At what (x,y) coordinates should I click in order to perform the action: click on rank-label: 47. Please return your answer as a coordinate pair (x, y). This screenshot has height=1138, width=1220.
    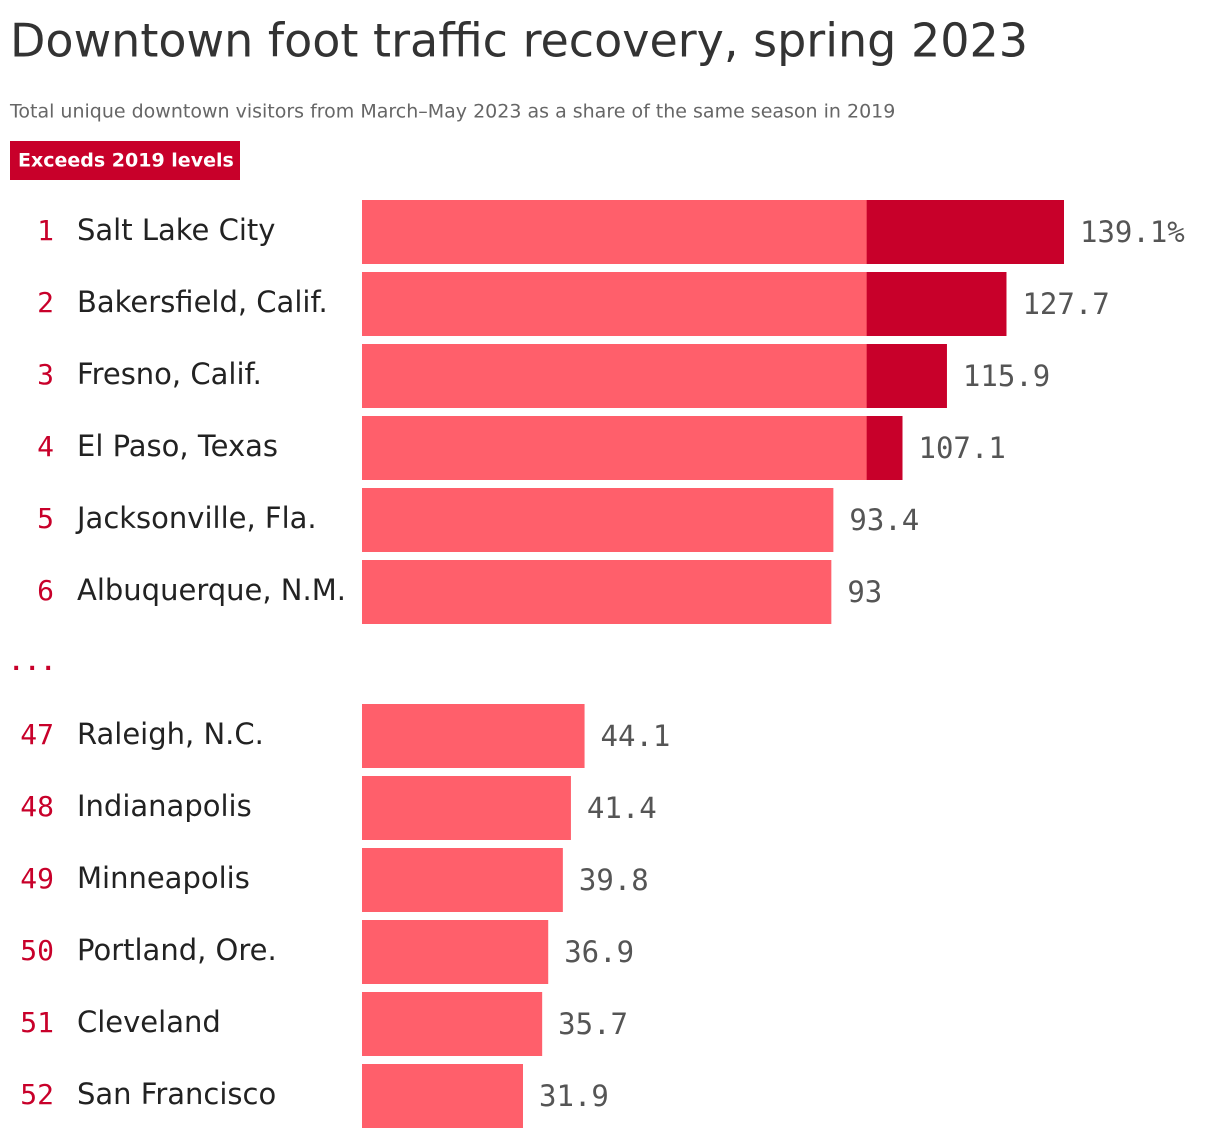
    Looking at the image, I should click on (37, 734).